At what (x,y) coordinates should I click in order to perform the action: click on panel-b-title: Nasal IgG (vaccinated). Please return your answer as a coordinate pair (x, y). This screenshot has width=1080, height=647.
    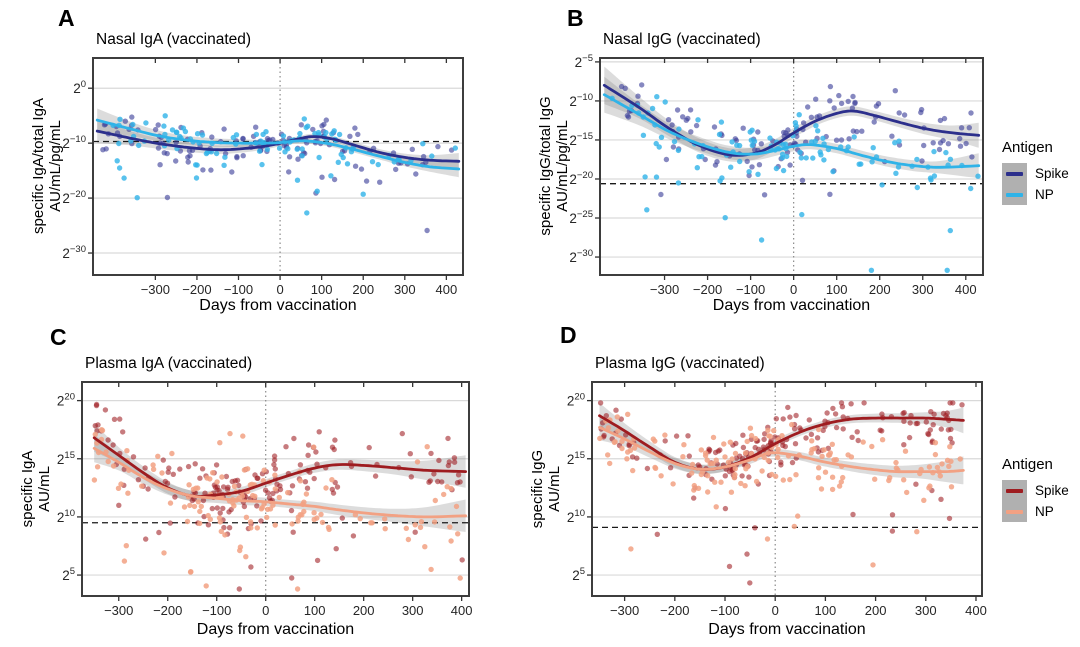
    Looking at the image, I should click on (682, 39).